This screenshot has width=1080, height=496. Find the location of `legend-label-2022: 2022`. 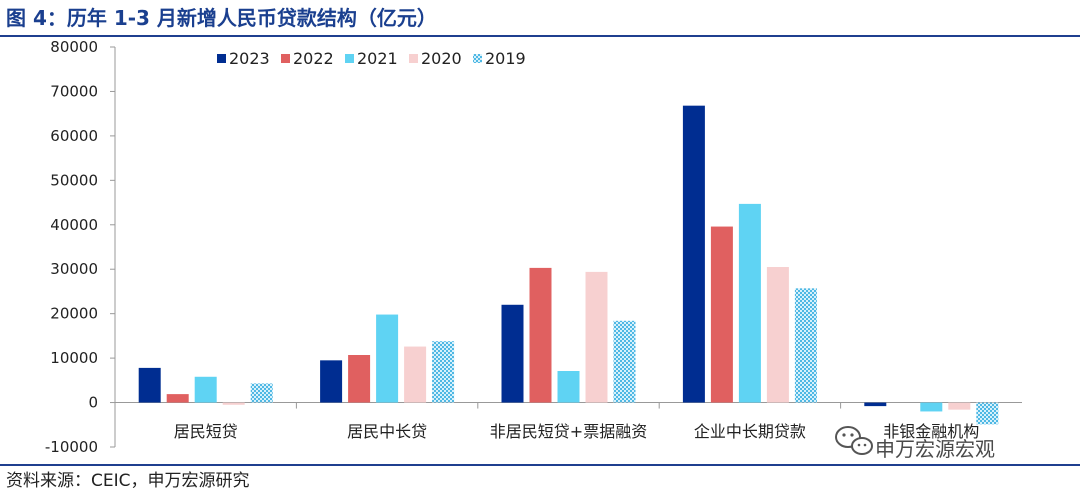

legend-label-2022: 2022 is located at coordinates (313, 58).